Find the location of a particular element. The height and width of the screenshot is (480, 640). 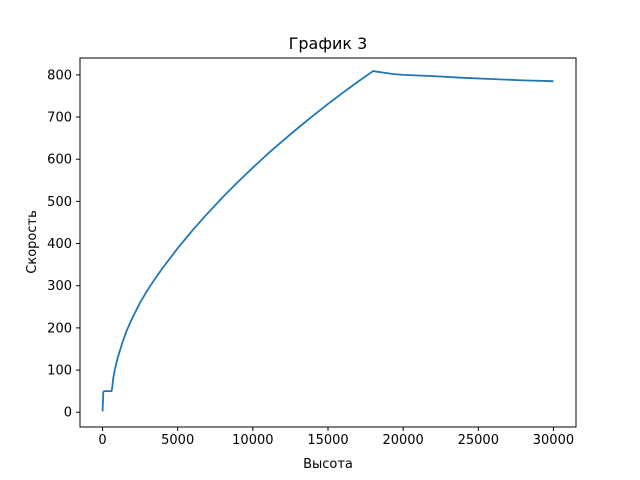

x-tick-label: 10000 is located at coordinates (252, 440).